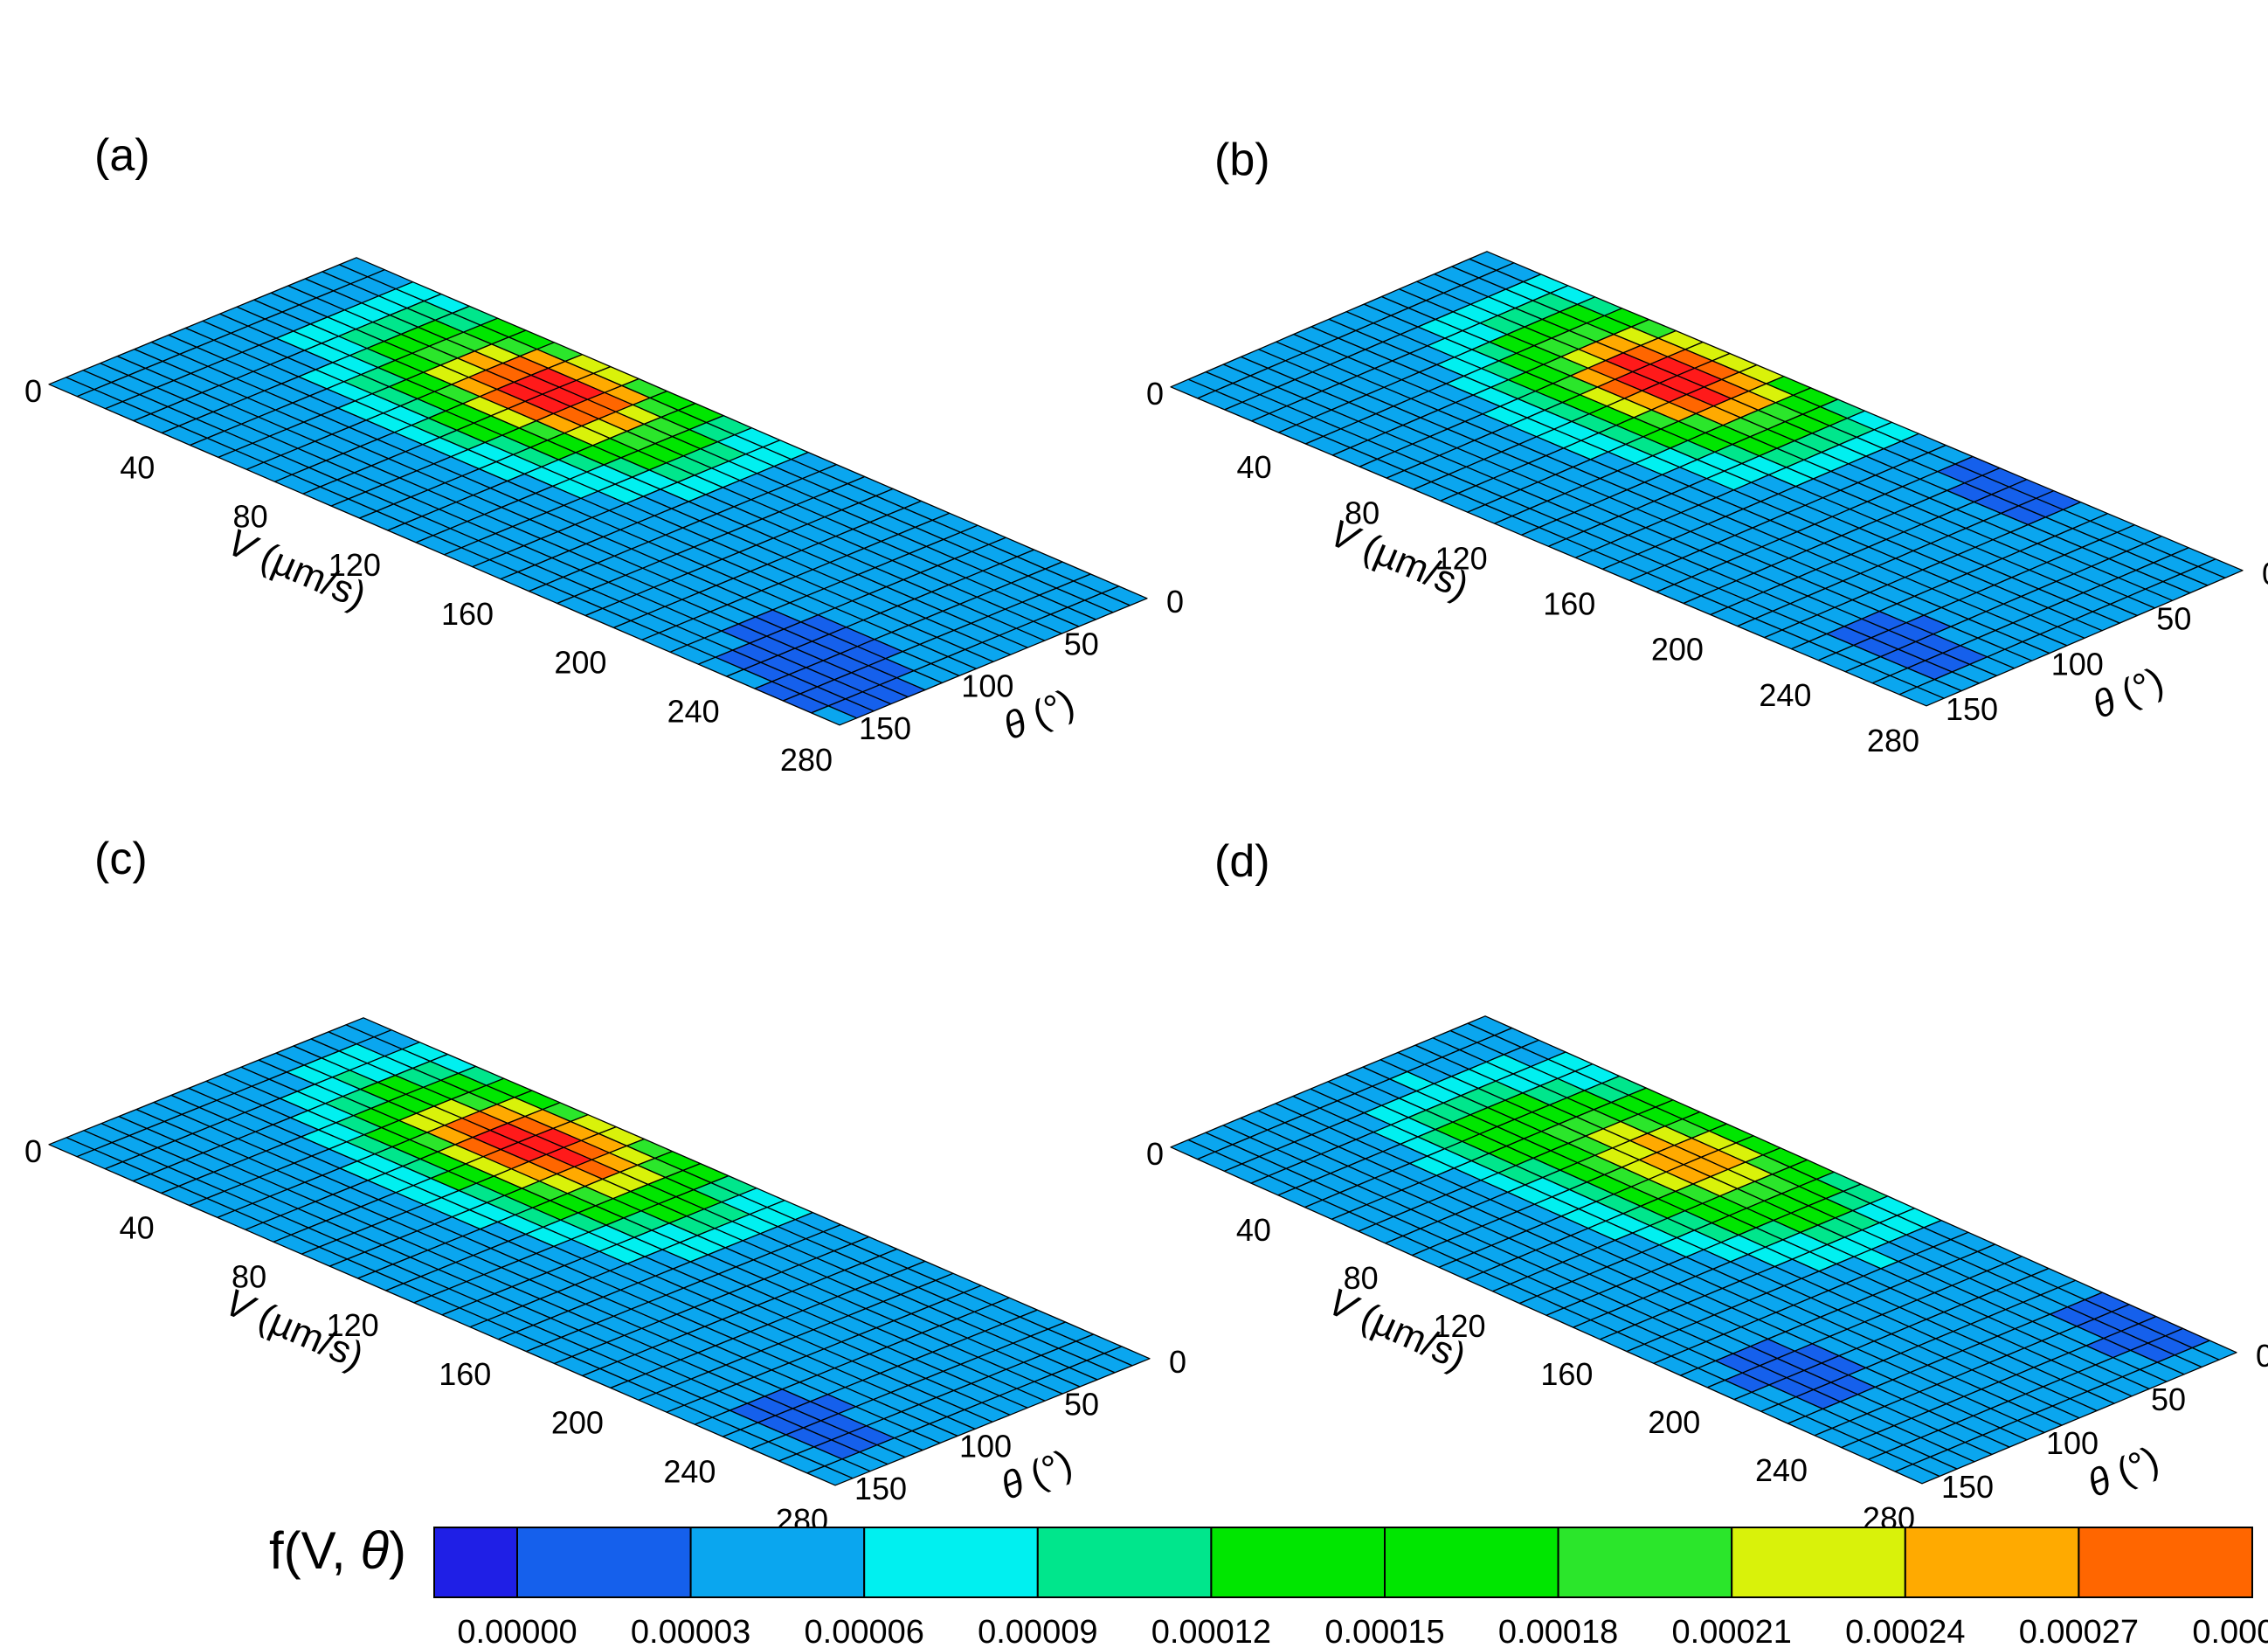  I want to click on colorbar-boxes, so click(1343, 1562).